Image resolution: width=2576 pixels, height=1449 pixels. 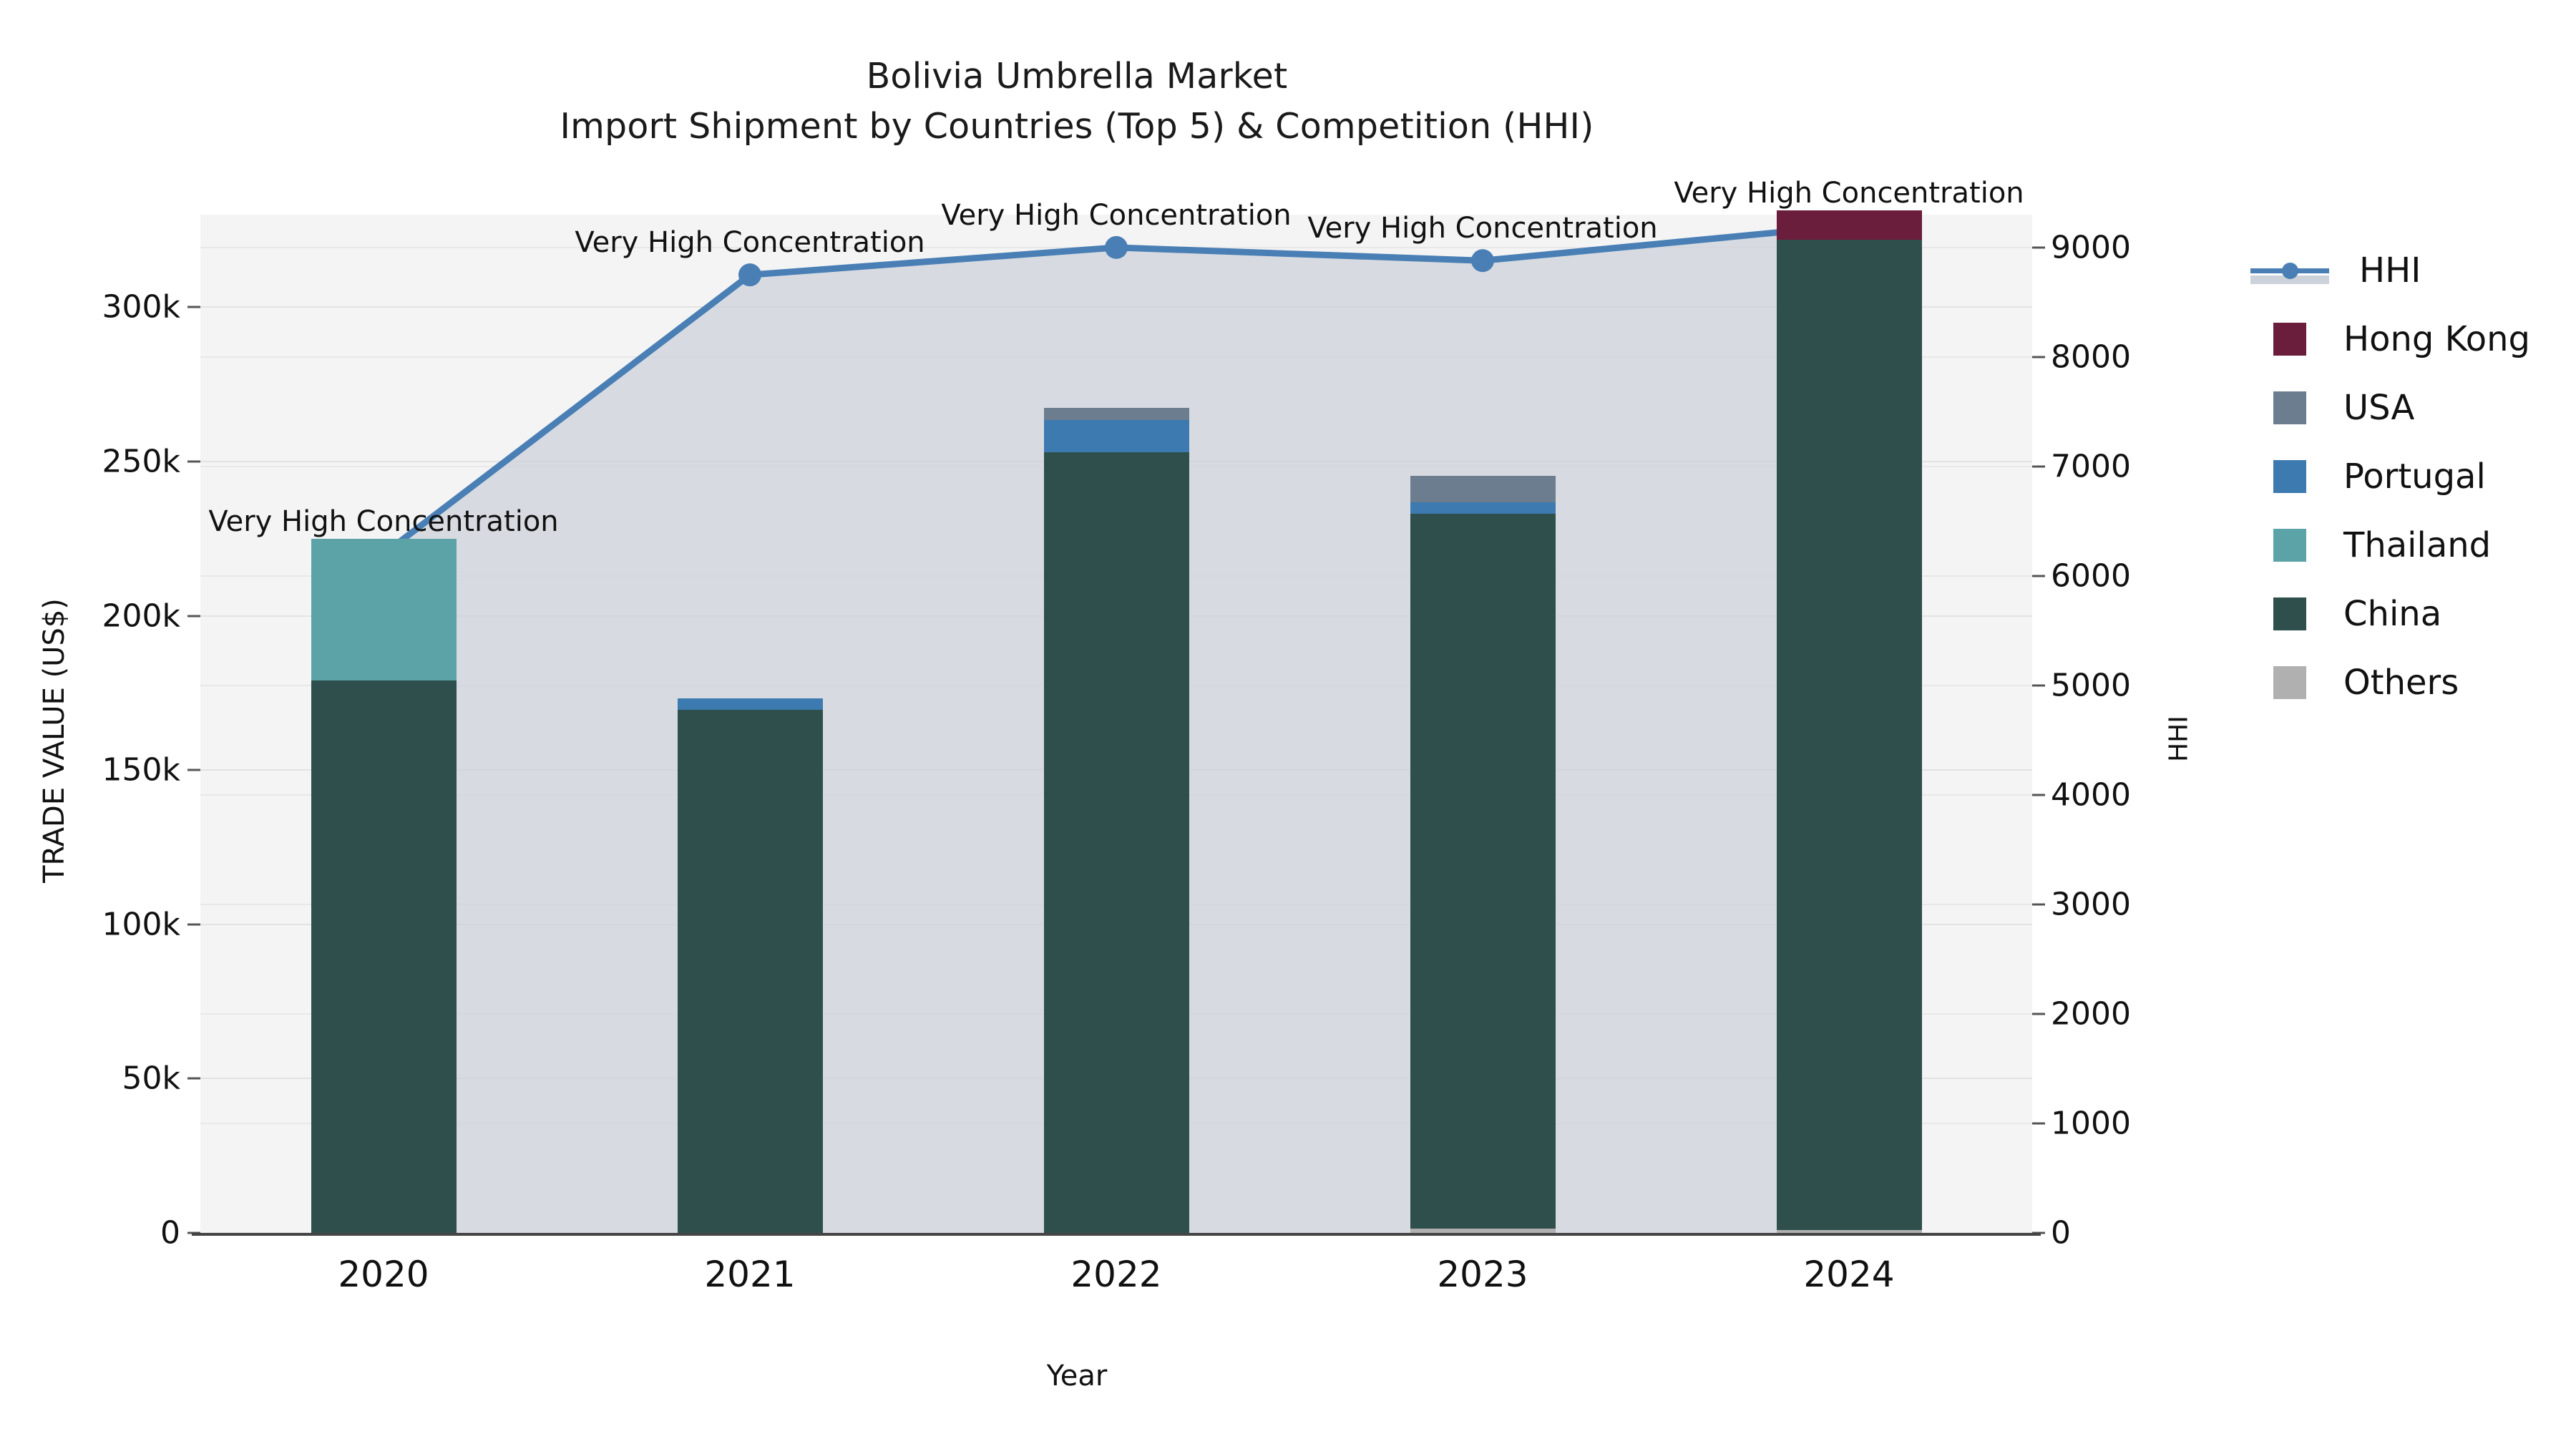 I want to click on legend-item-hong-kong: Hong Kong, so click(x=2390, y=339).